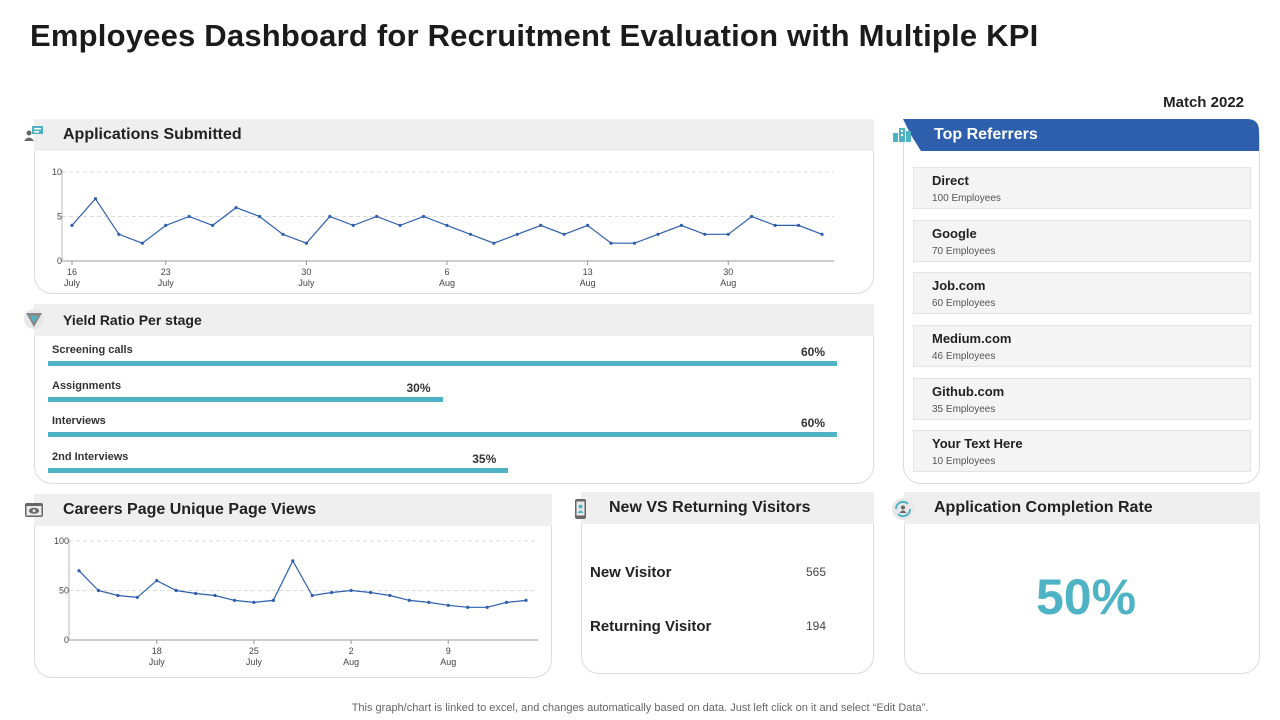 This screenshot has height=720, width=1280. Describe the element at coordinates (1081, 135) in the screenshot. I see `referrers-header: Top Referrers` at that location.